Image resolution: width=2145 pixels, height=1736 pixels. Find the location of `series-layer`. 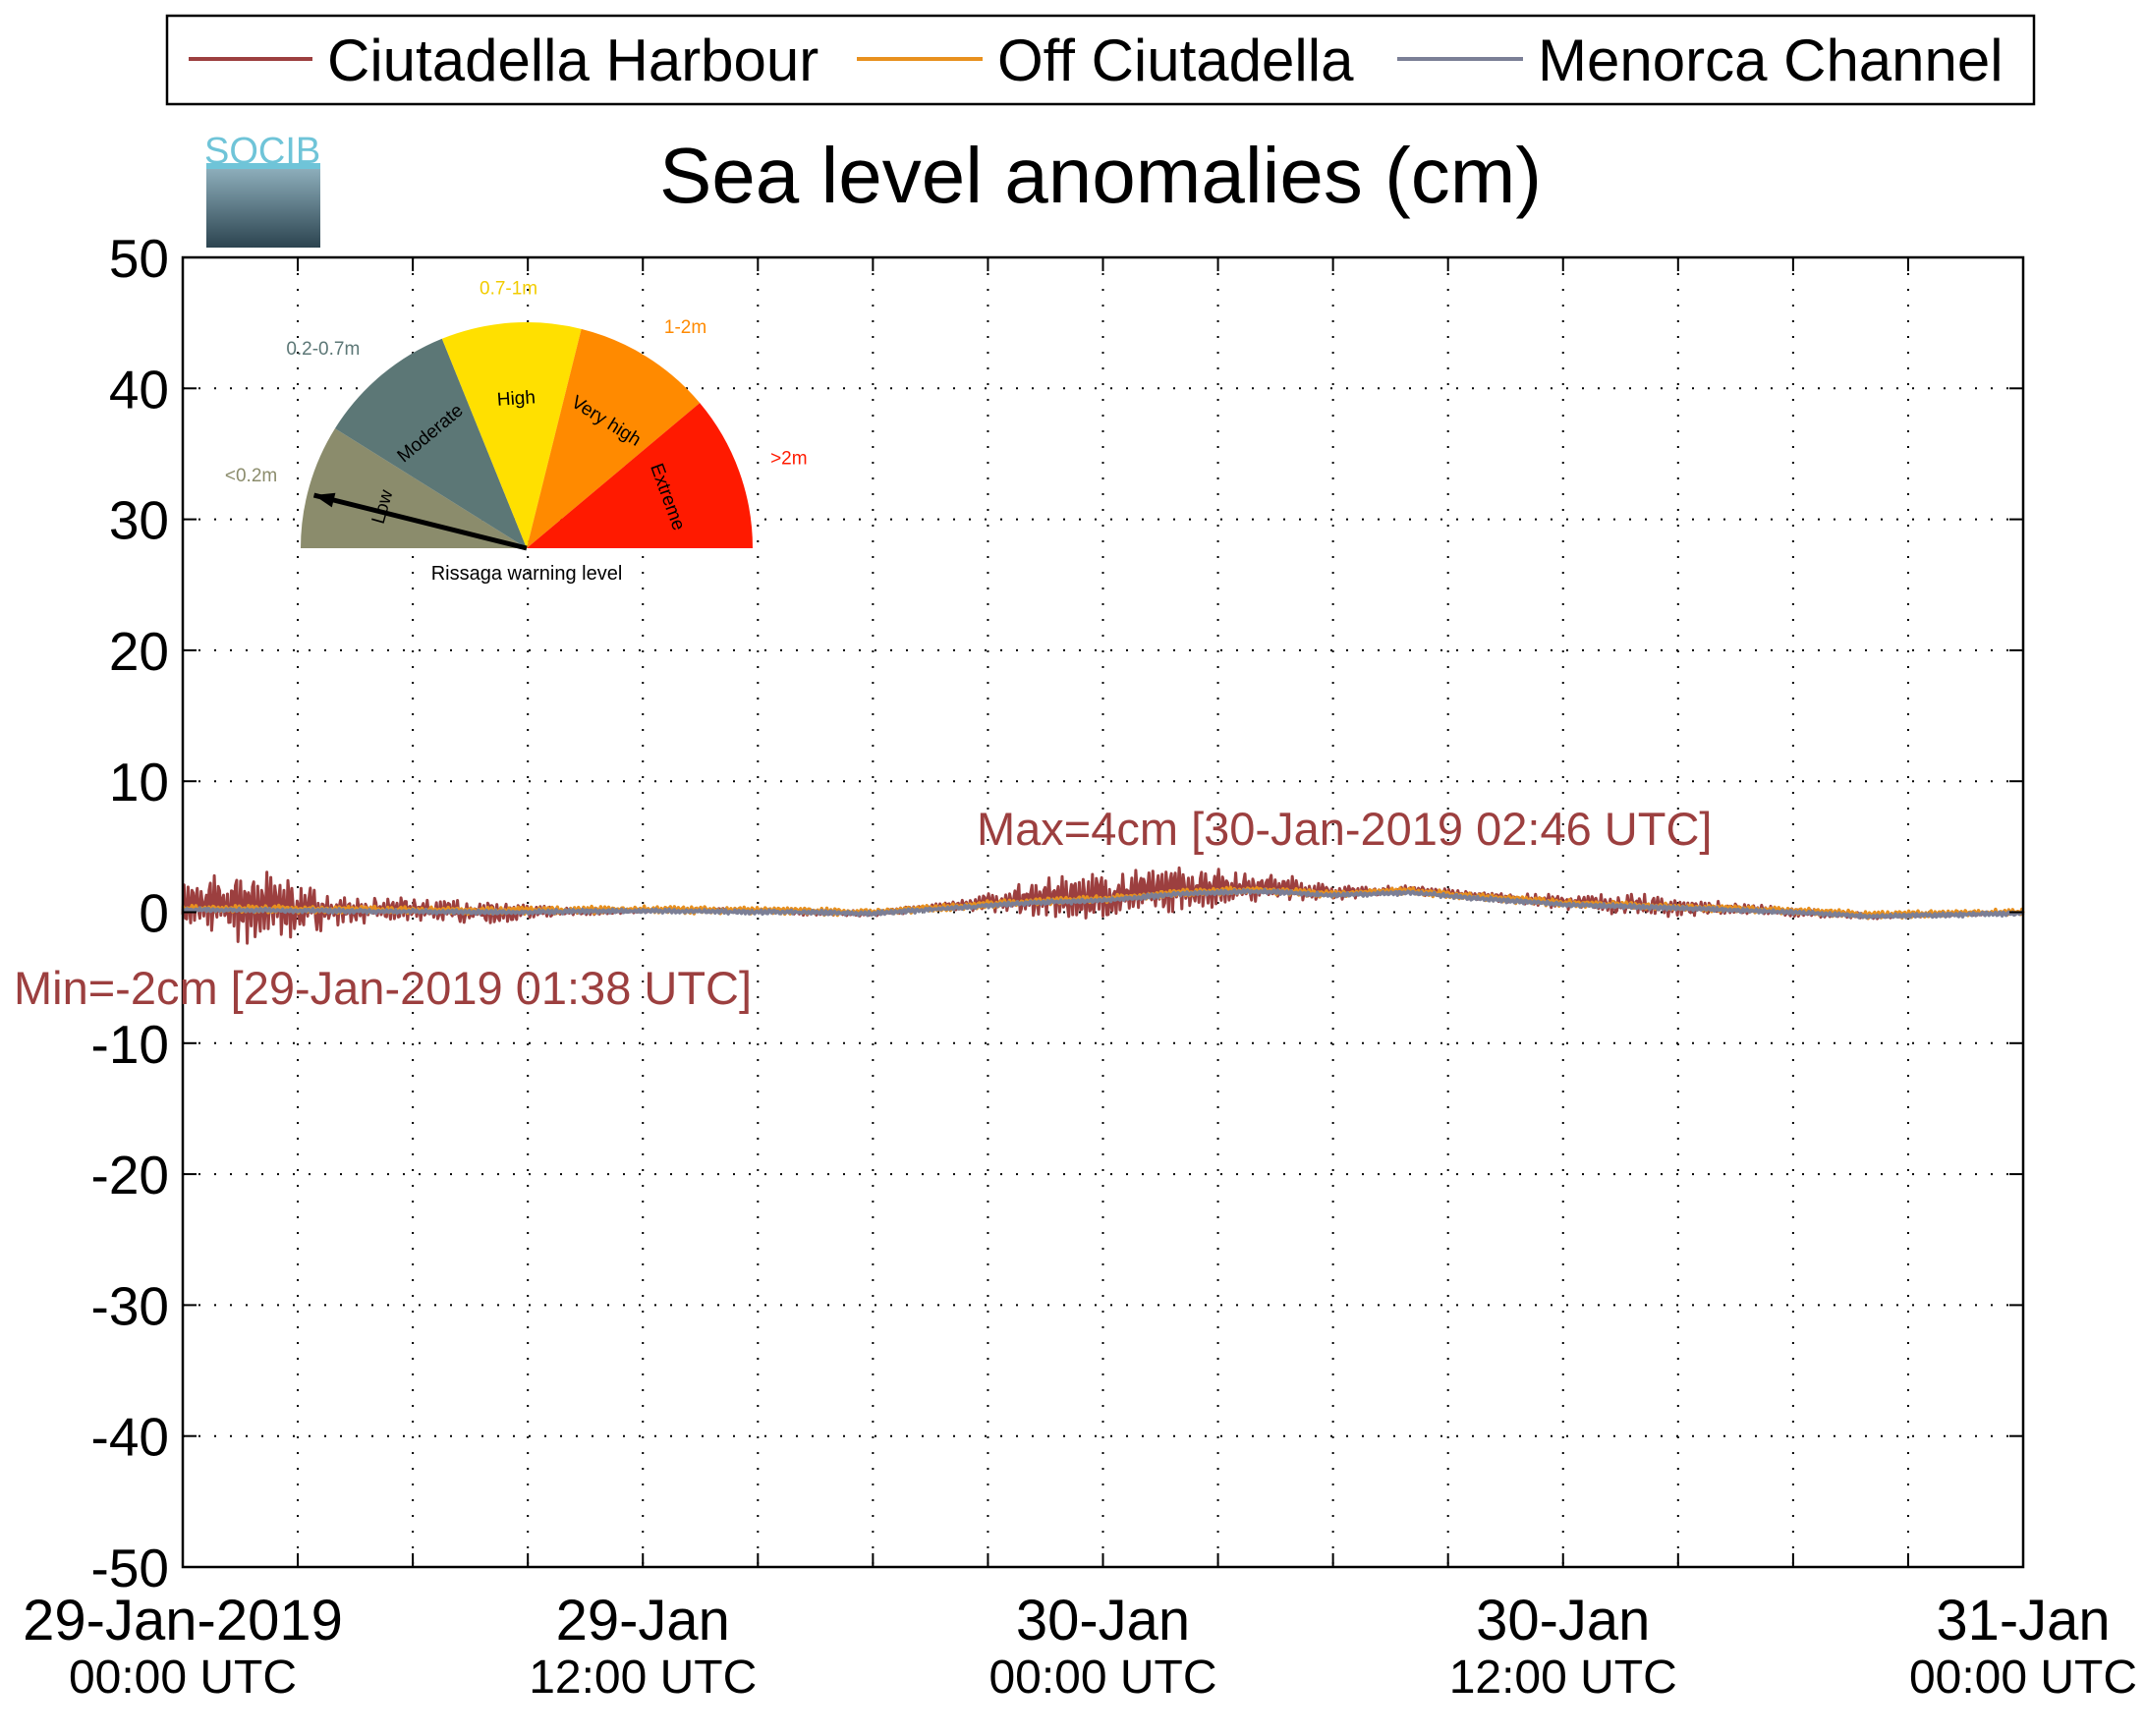

series-layer is located at coordinates (1103, 905).